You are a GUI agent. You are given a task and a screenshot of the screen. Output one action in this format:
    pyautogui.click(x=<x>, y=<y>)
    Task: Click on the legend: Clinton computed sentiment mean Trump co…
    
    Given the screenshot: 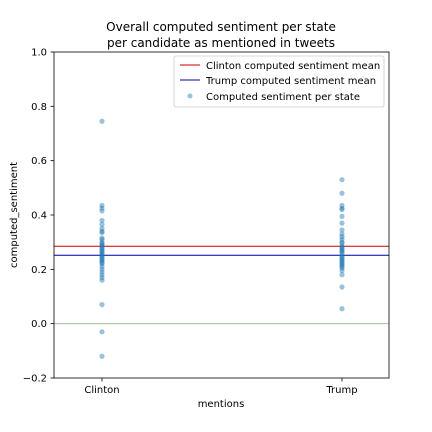 What is the action you would take?
    pyautogui.click(x=279, y=81)
    